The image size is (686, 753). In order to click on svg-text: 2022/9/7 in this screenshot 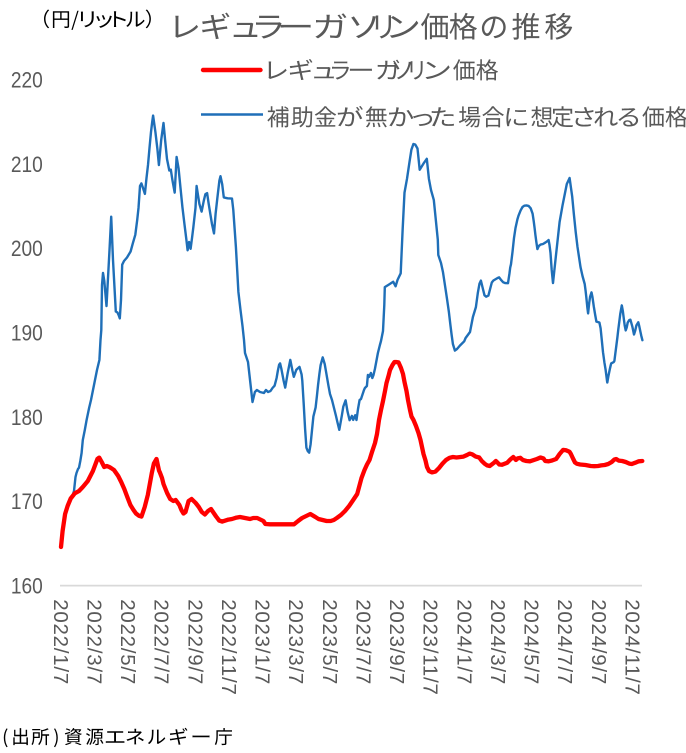, I will do `click(194, 642)`.